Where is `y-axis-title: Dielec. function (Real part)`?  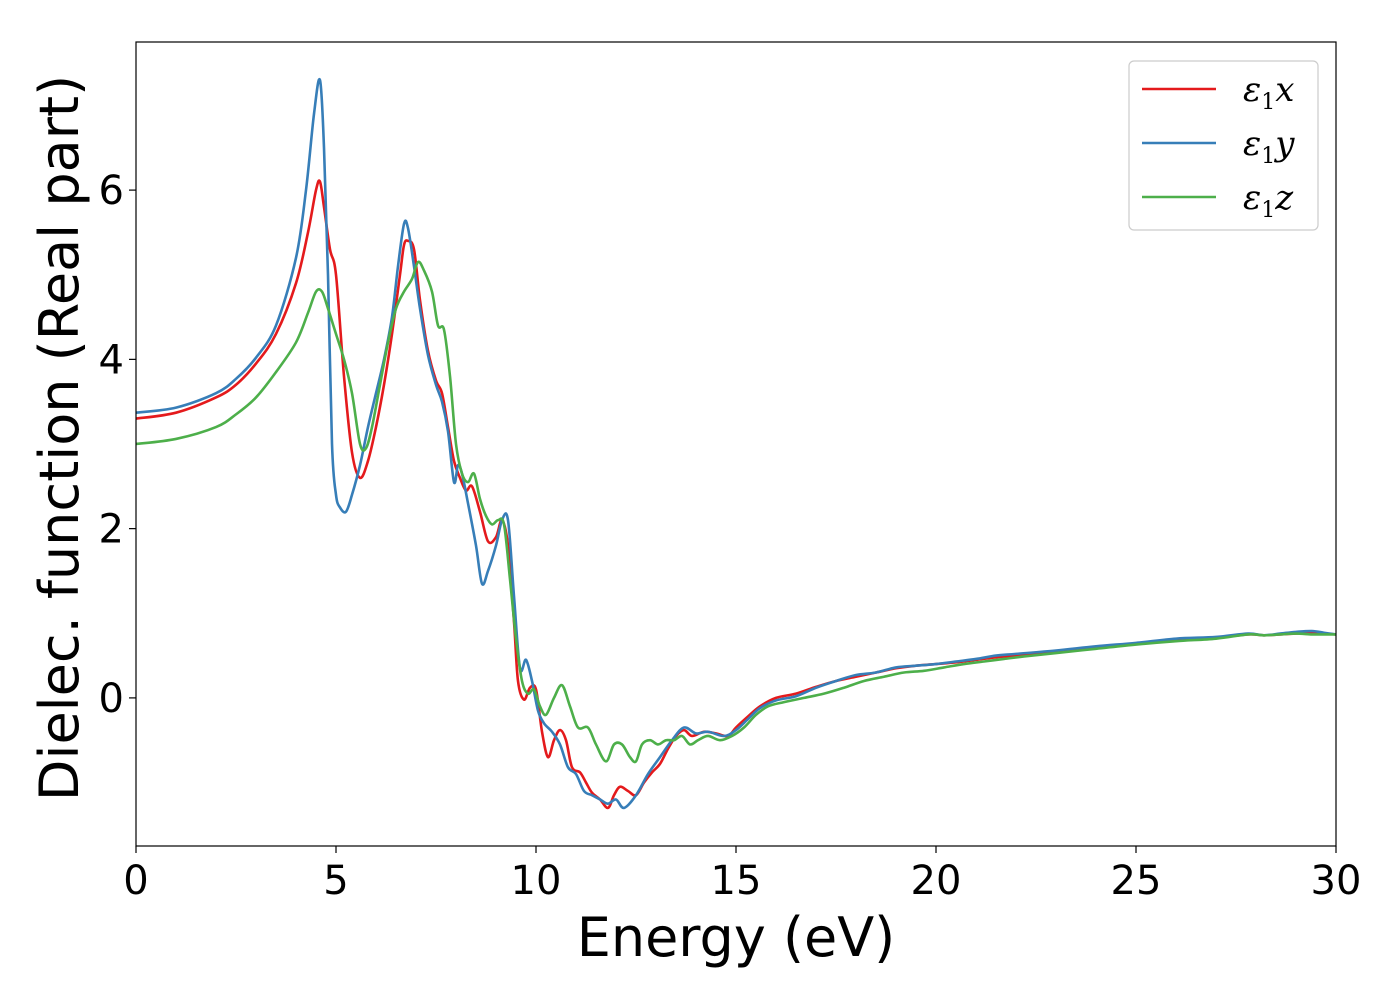
y-axis-title: Dielec. function (Real part) is located at coordinates (59, 438).